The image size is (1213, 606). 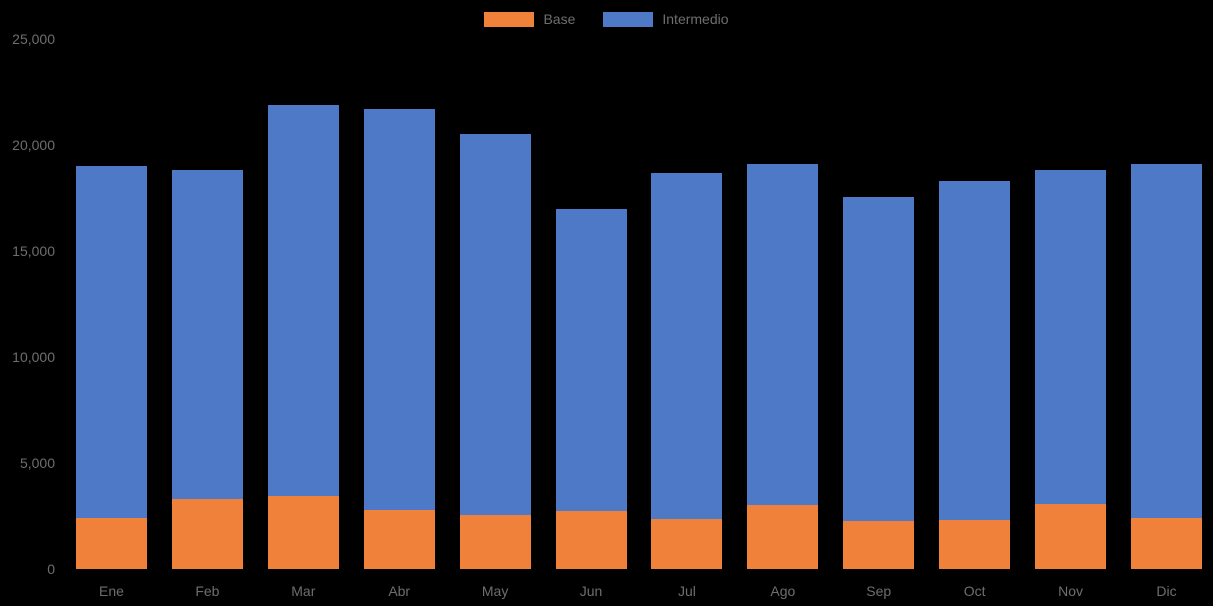 I want to click on bar-segment-base-ene, so click(x=111, y=543).